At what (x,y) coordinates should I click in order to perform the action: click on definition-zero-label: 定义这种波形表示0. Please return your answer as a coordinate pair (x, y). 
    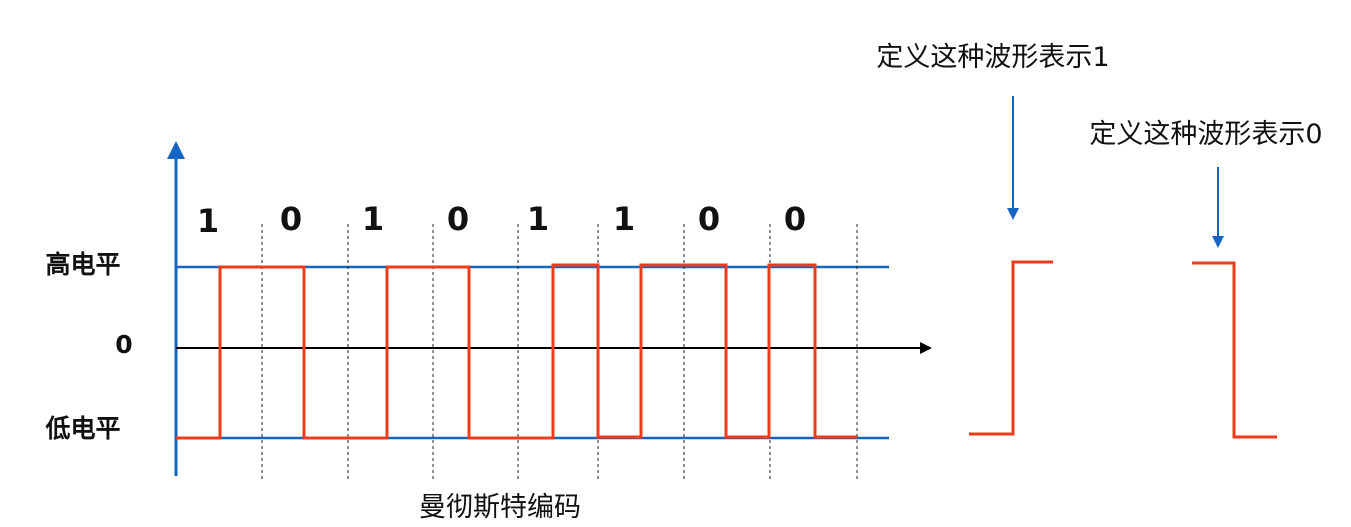
    Looking at the image, I should click on (1205, 134).